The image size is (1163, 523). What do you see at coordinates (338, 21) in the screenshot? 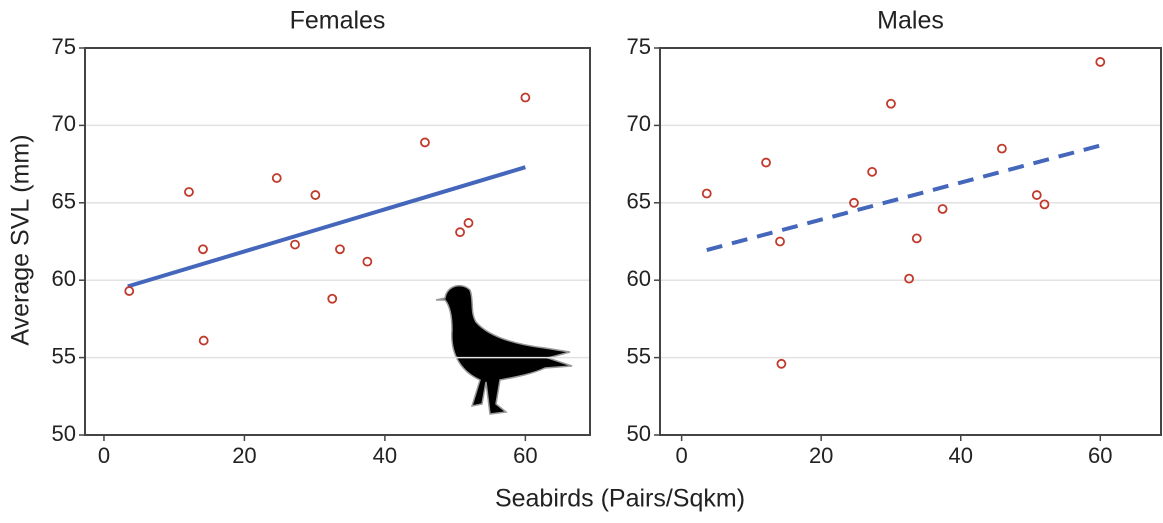
I see `panel-title: Females` at bounding box center [338, 21].